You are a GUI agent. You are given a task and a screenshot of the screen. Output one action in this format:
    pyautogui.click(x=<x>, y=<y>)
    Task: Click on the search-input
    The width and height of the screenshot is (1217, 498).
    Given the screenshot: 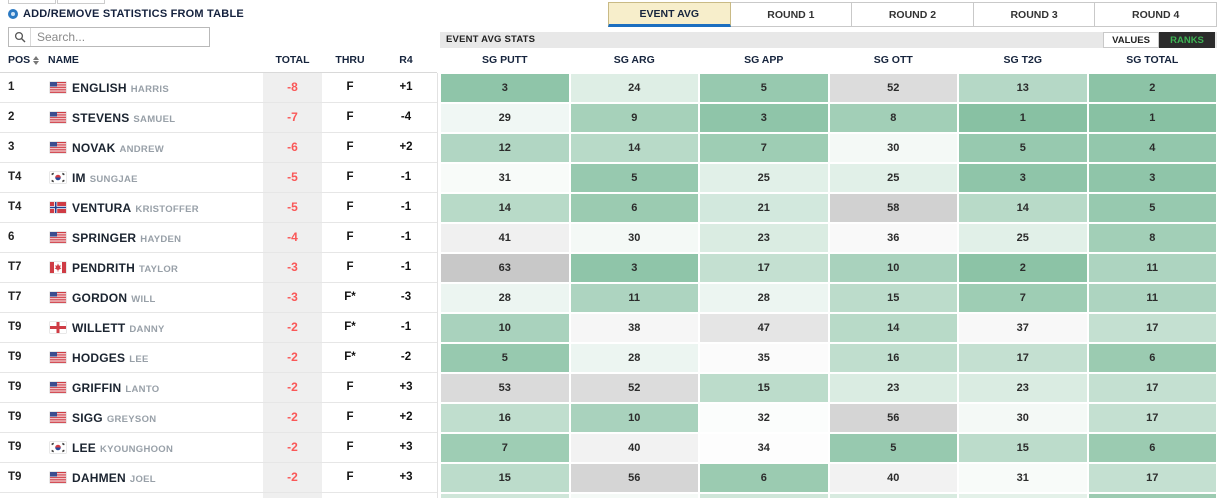 What is the action you would take?
    pyautogui.click(x=120, y=37)
    